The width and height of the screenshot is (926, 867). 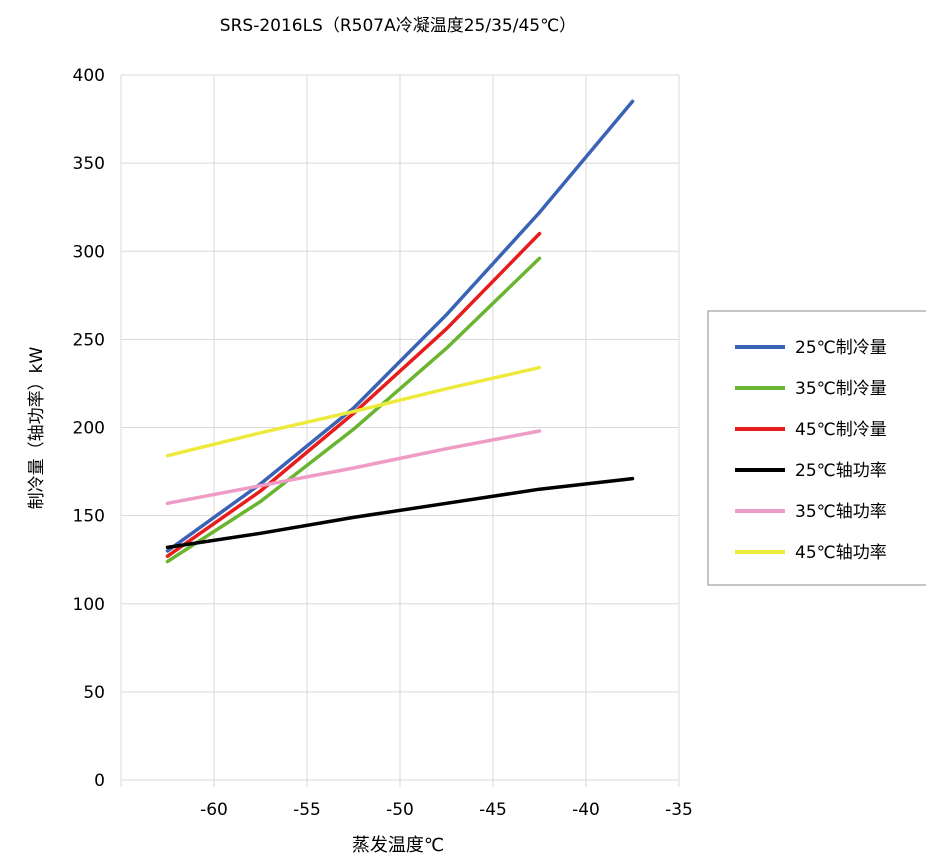 What do you see at coordinates (37, 427) in the screenshot?
I see `y-axis-label: 制冷量（轴功率）kW` at bounding box center [37, 427].